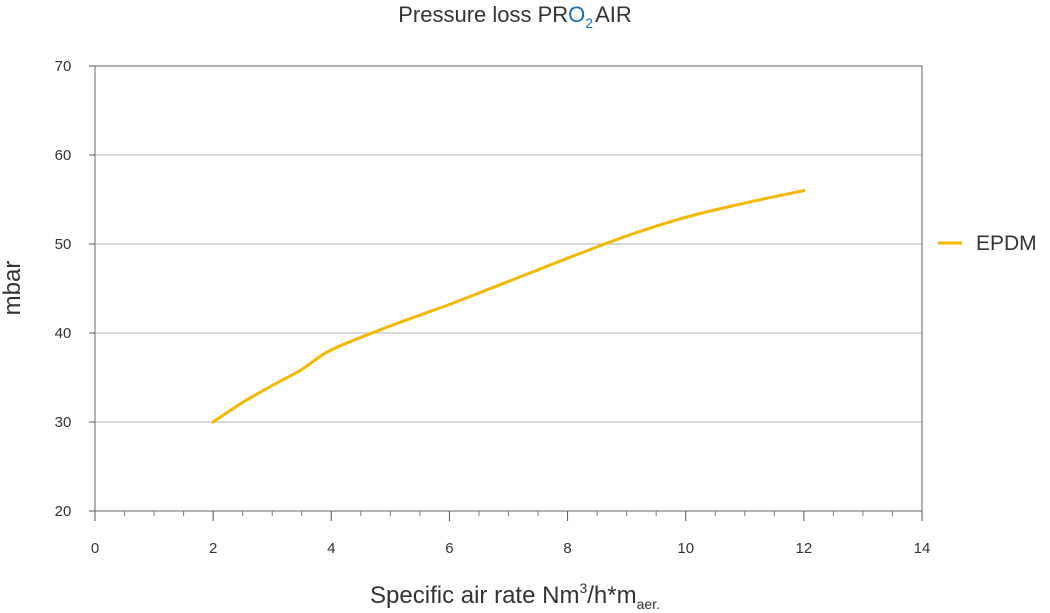 The height and width of the screenshot is (613, 1050). I want to click on x-tick-label: 0, so click(95, 548).